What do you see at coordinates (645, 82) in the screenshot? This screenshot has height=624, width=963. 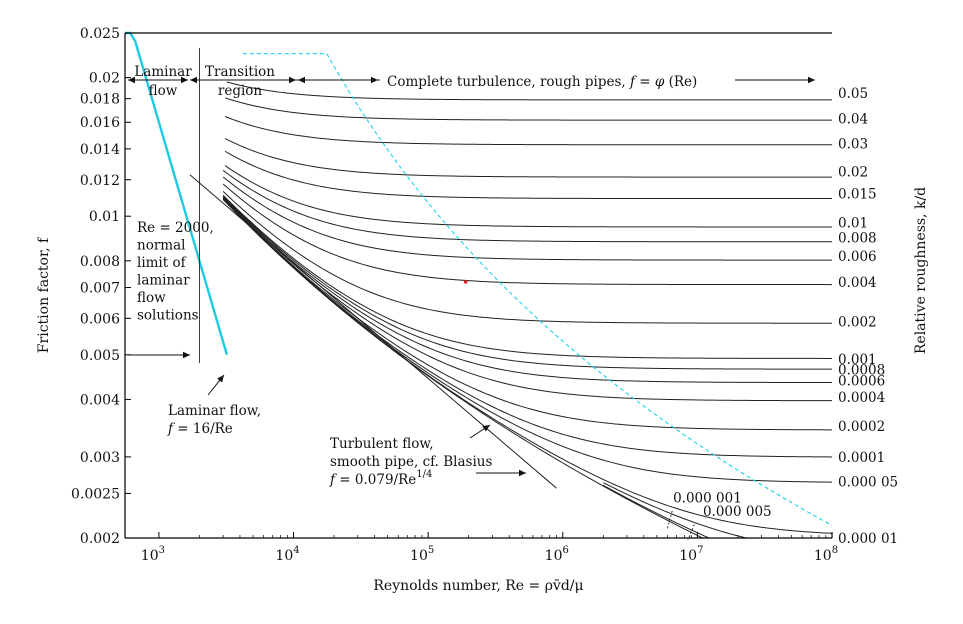 I see `turbulent-eq: =` at bounding box center [645, 82].